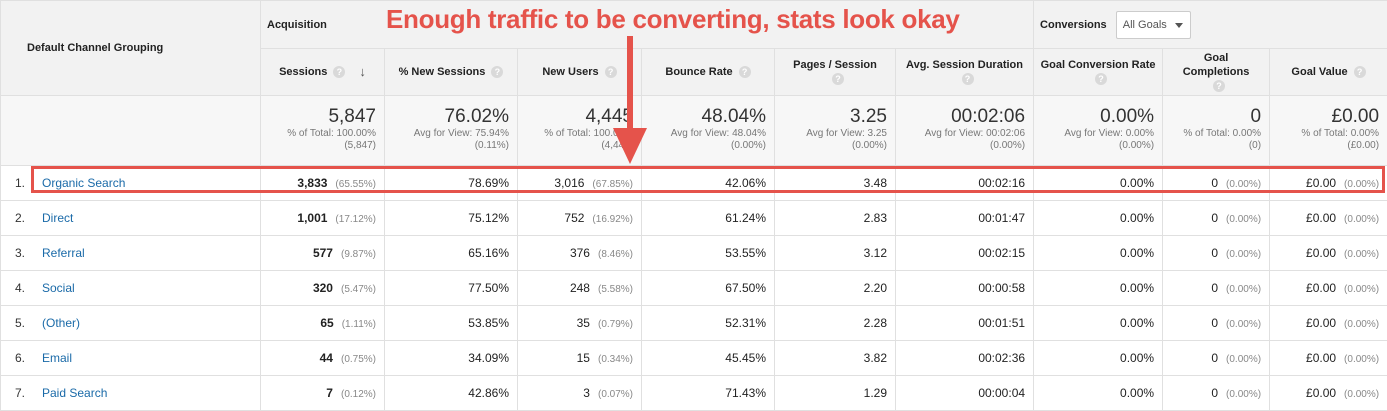  Describe the element at coordinates (835, 253) in the screenshot. I see `pages-session-cell: 3.12` at that location.